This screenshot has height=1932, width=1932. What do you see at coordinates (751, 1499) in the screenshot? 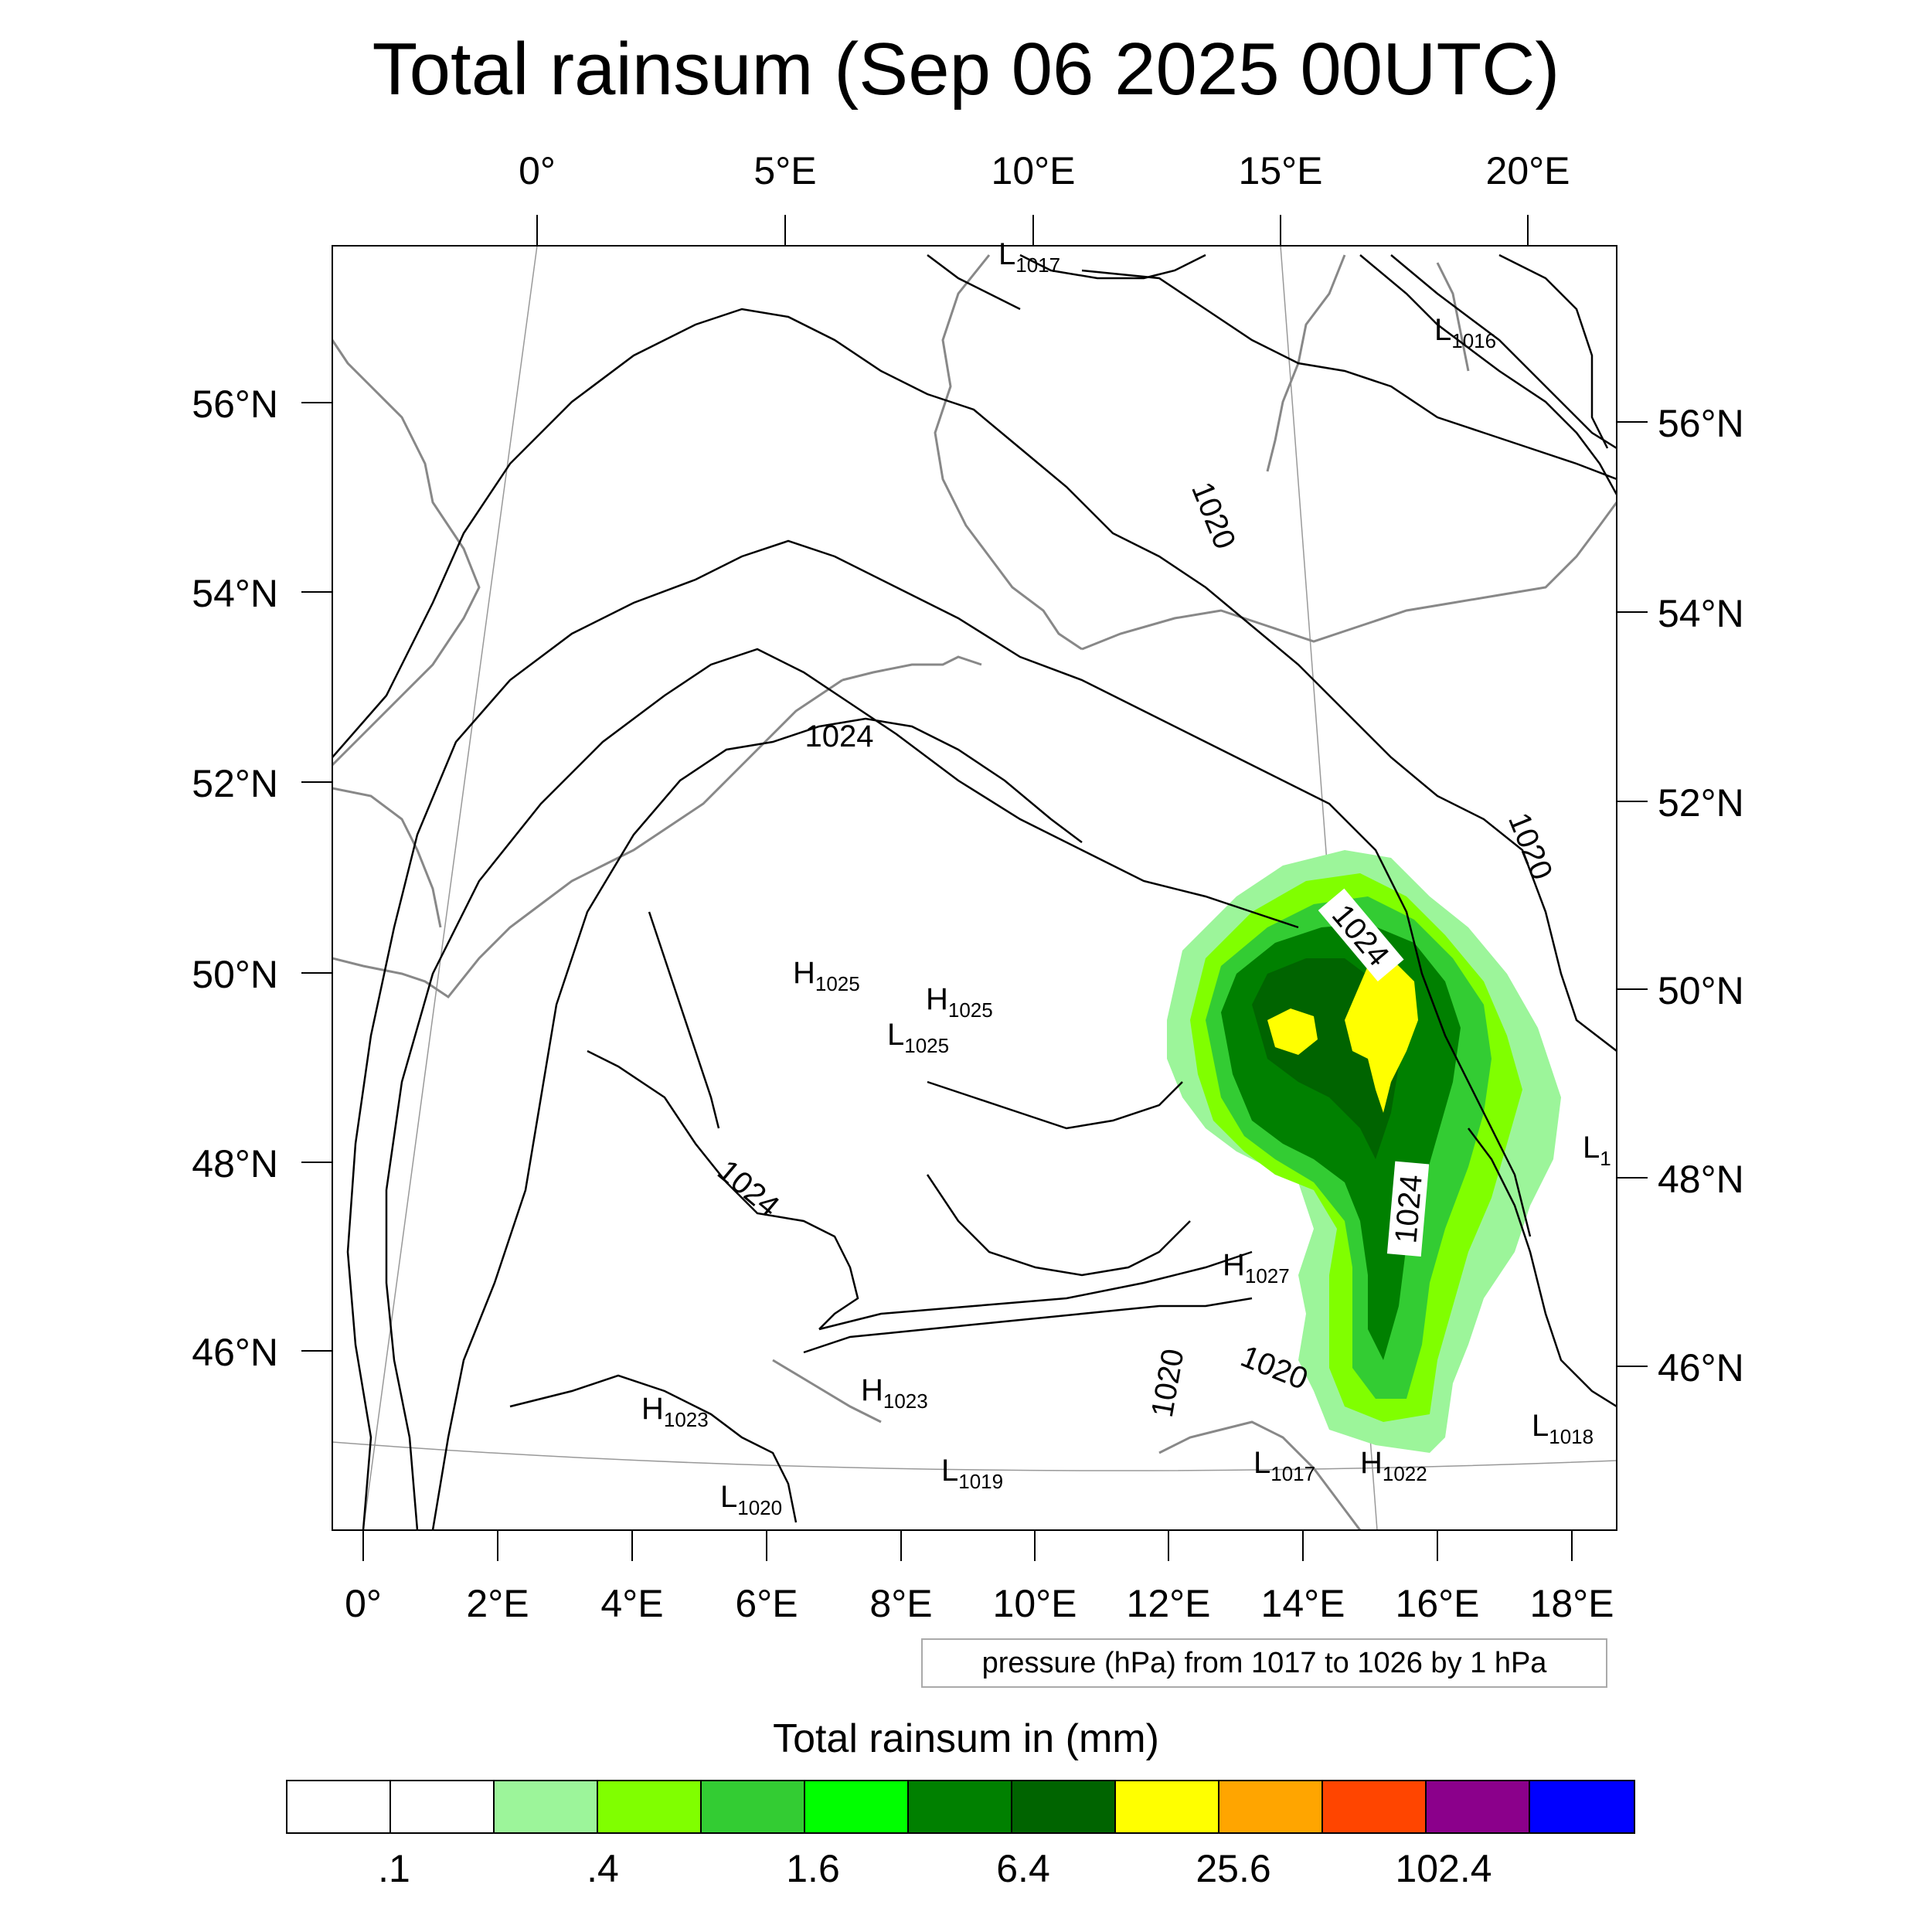
I see `pressure-center: L1020` at bounding box center [751, 1499].